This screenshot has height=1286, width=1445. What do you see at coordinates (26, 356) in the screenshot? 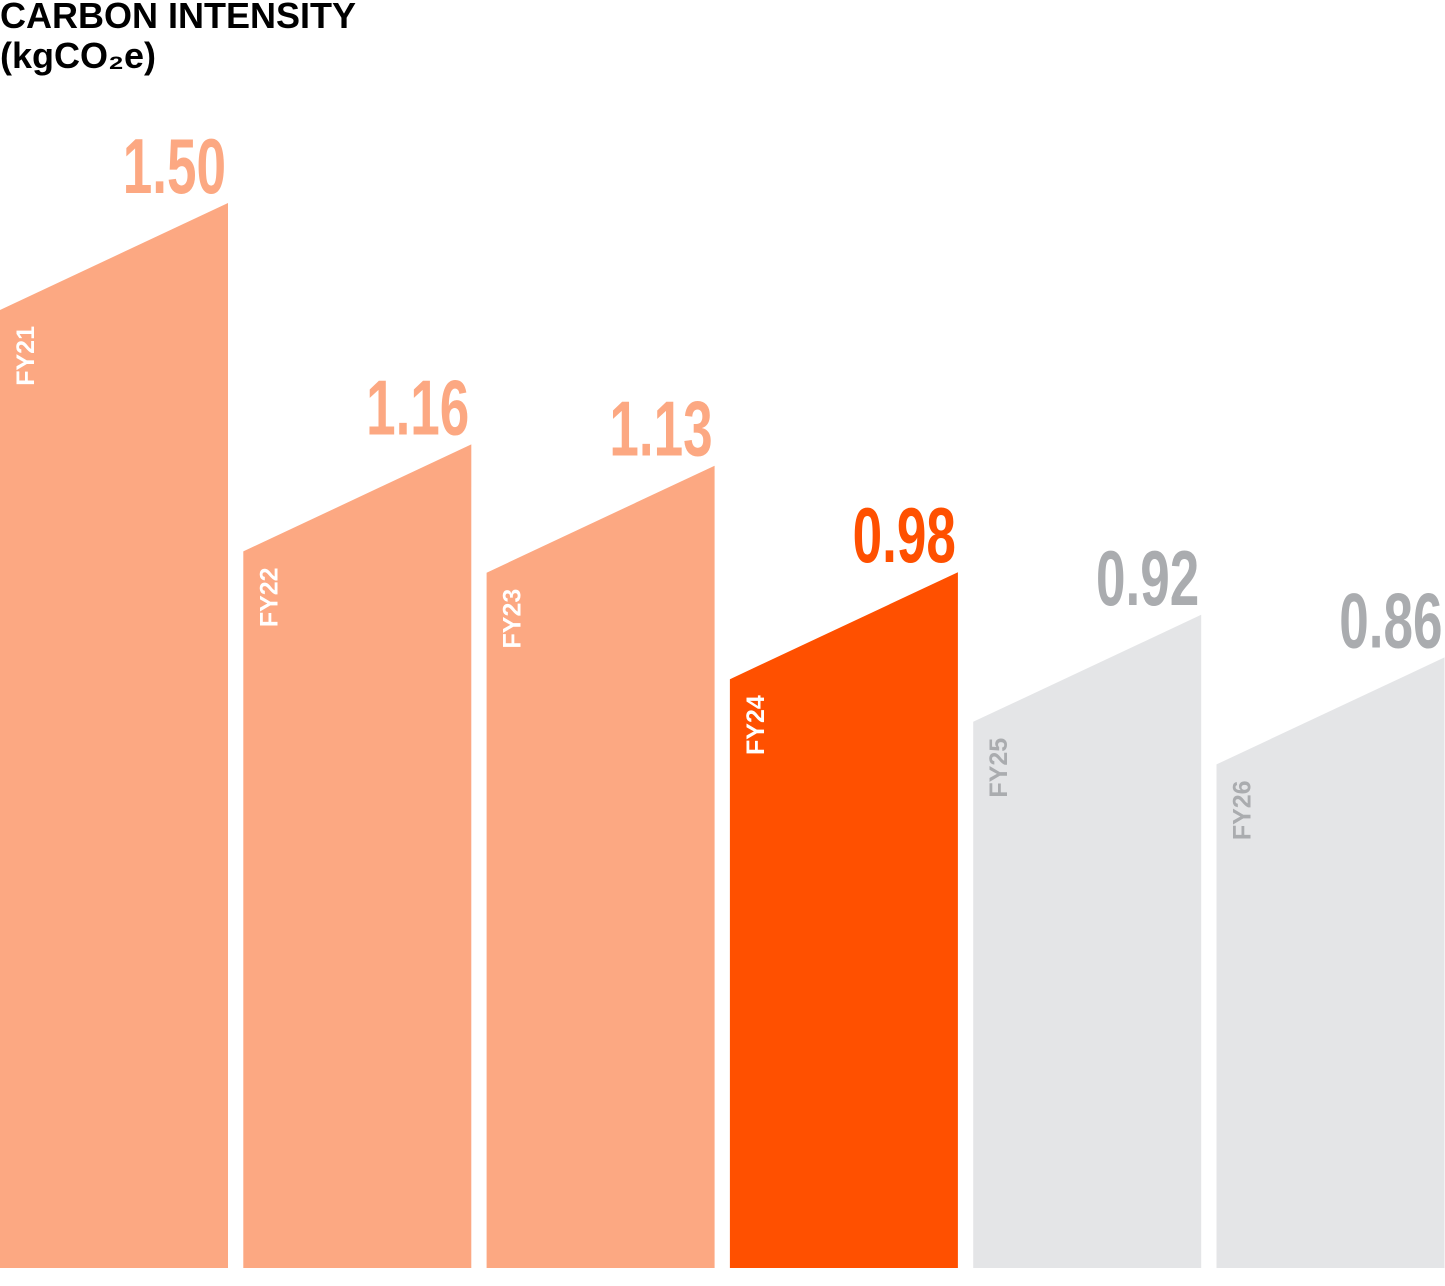
I see `category-label-fy21: FY21` at bounding box center [26, 356].